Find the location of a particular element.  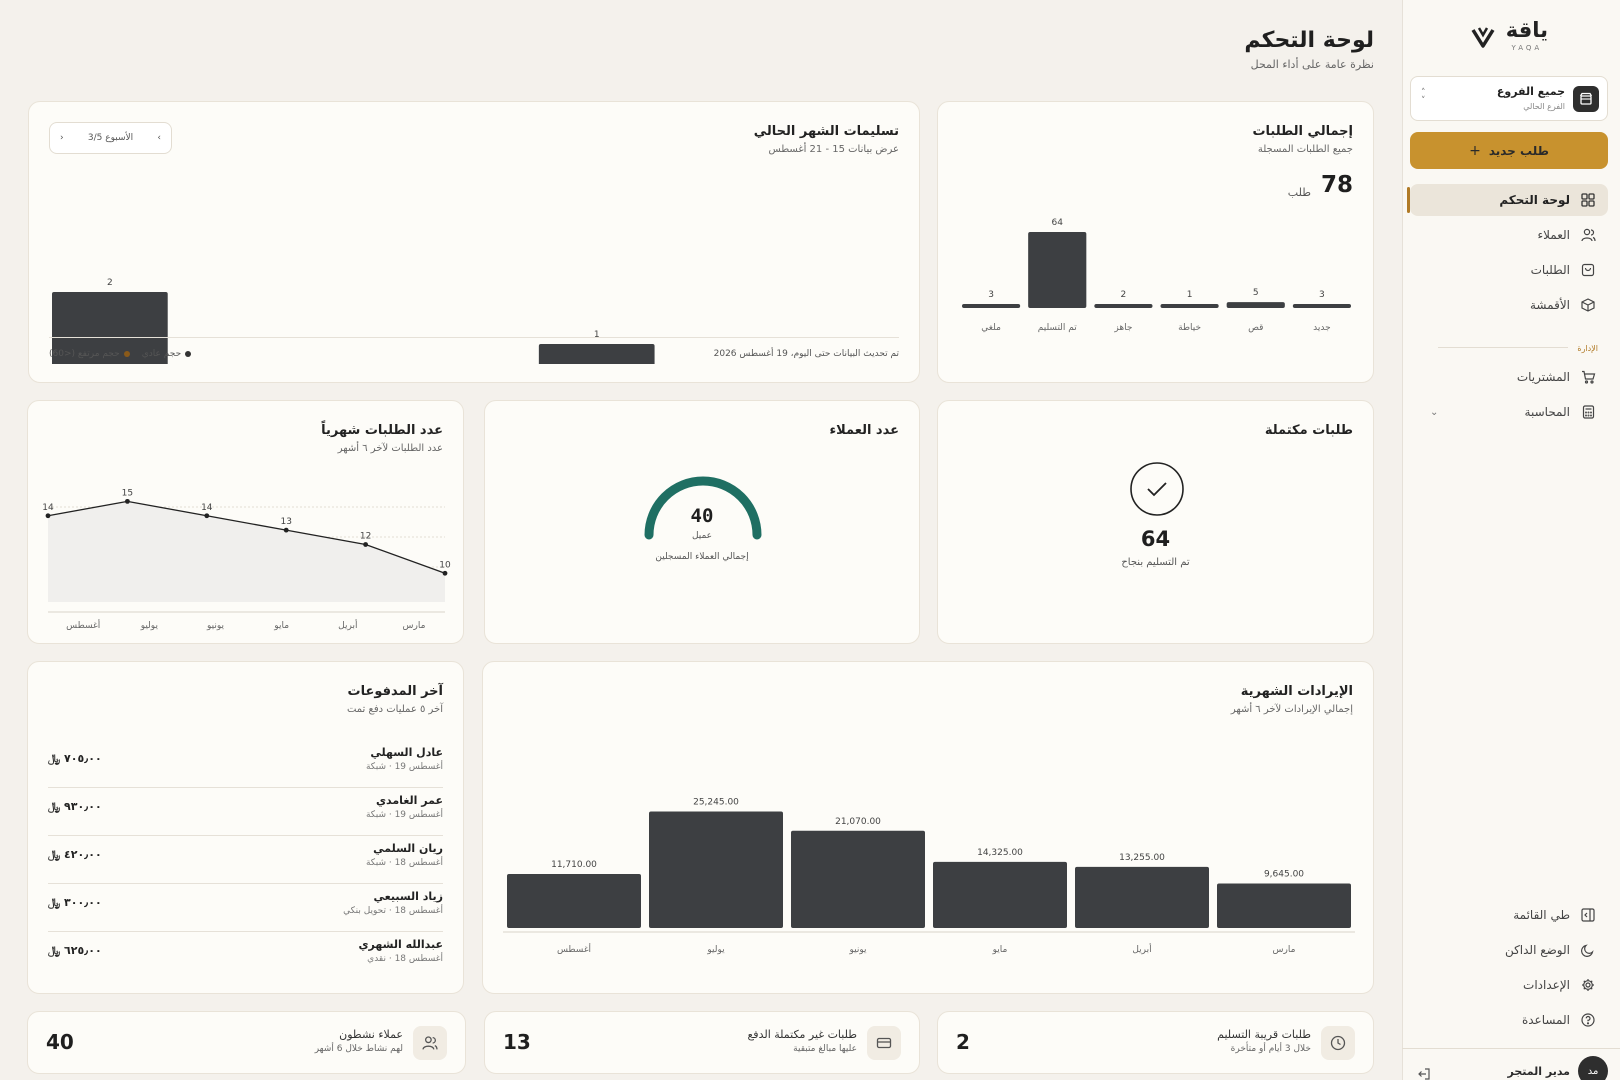

chevron-down-icon: ⌄ is located at coordinates (1434, 412).